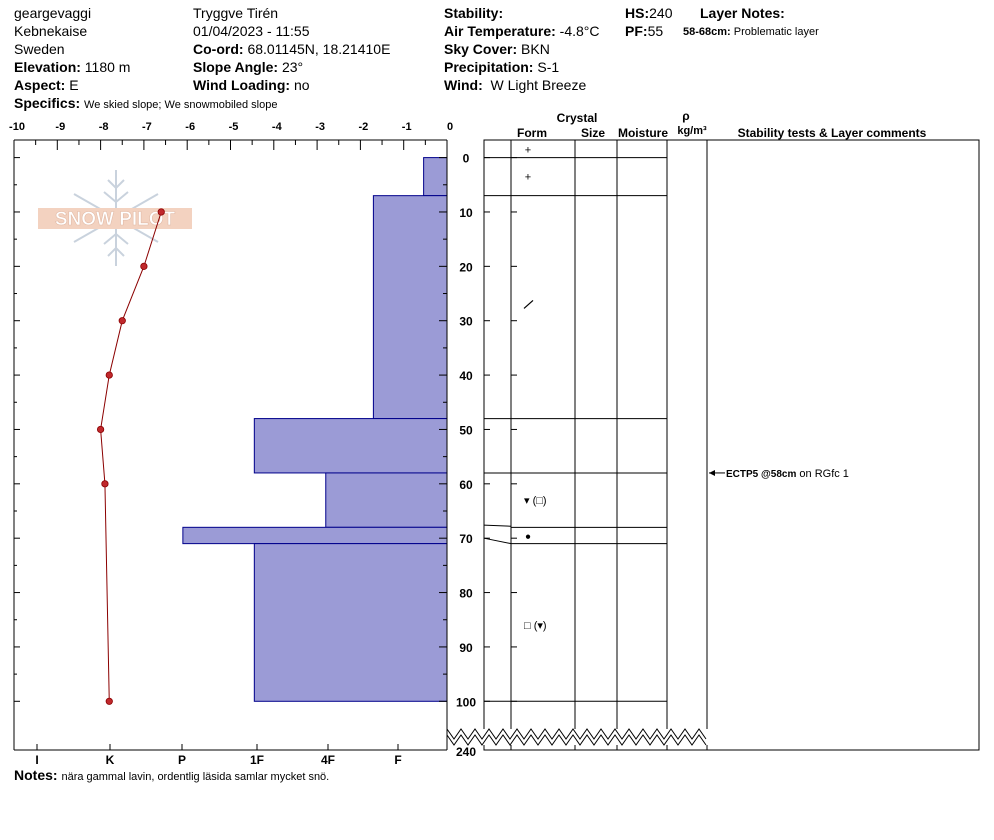 Image resolution: width=994 pixels, height=840 pixels. What do you see at coordinates (466, 648) in the screenshot?
I see `depth-tick-label: 90` at bounding box center [466, 648].